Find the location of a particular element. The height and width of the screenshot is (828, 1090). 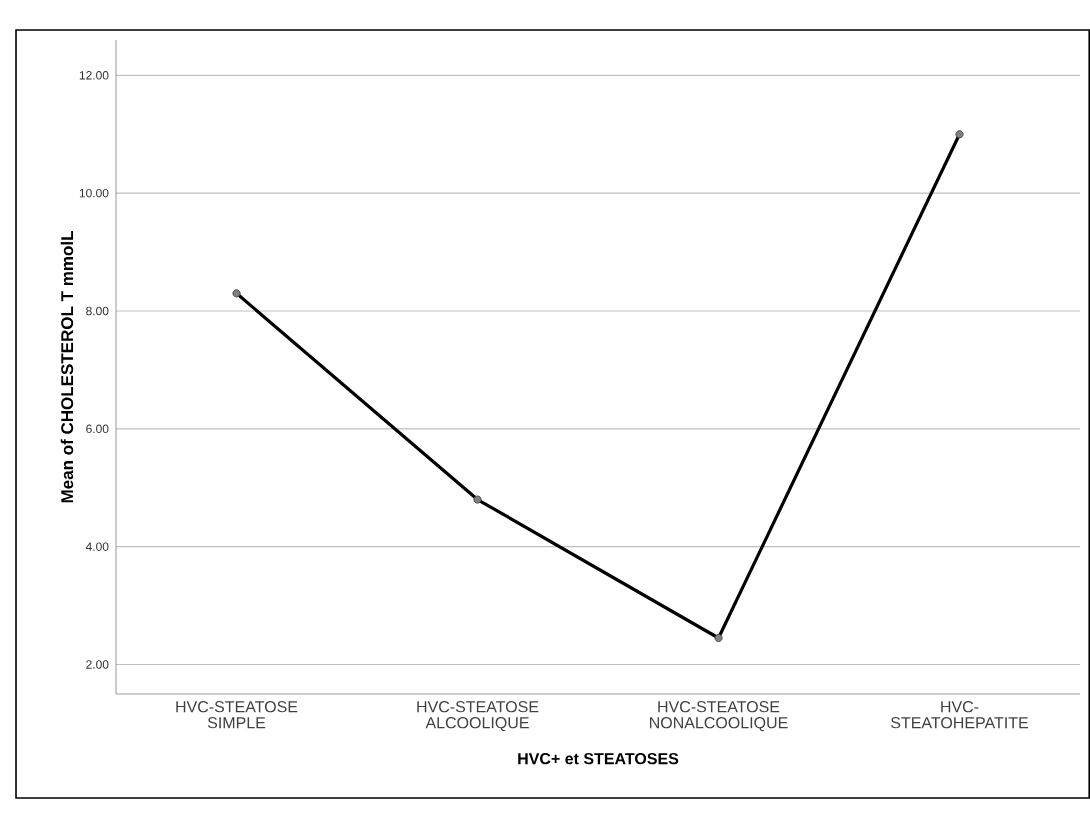

x-tick-label: HVC-STEATOSE NONALCOOLIQUE is located at coordinates (719, 716).